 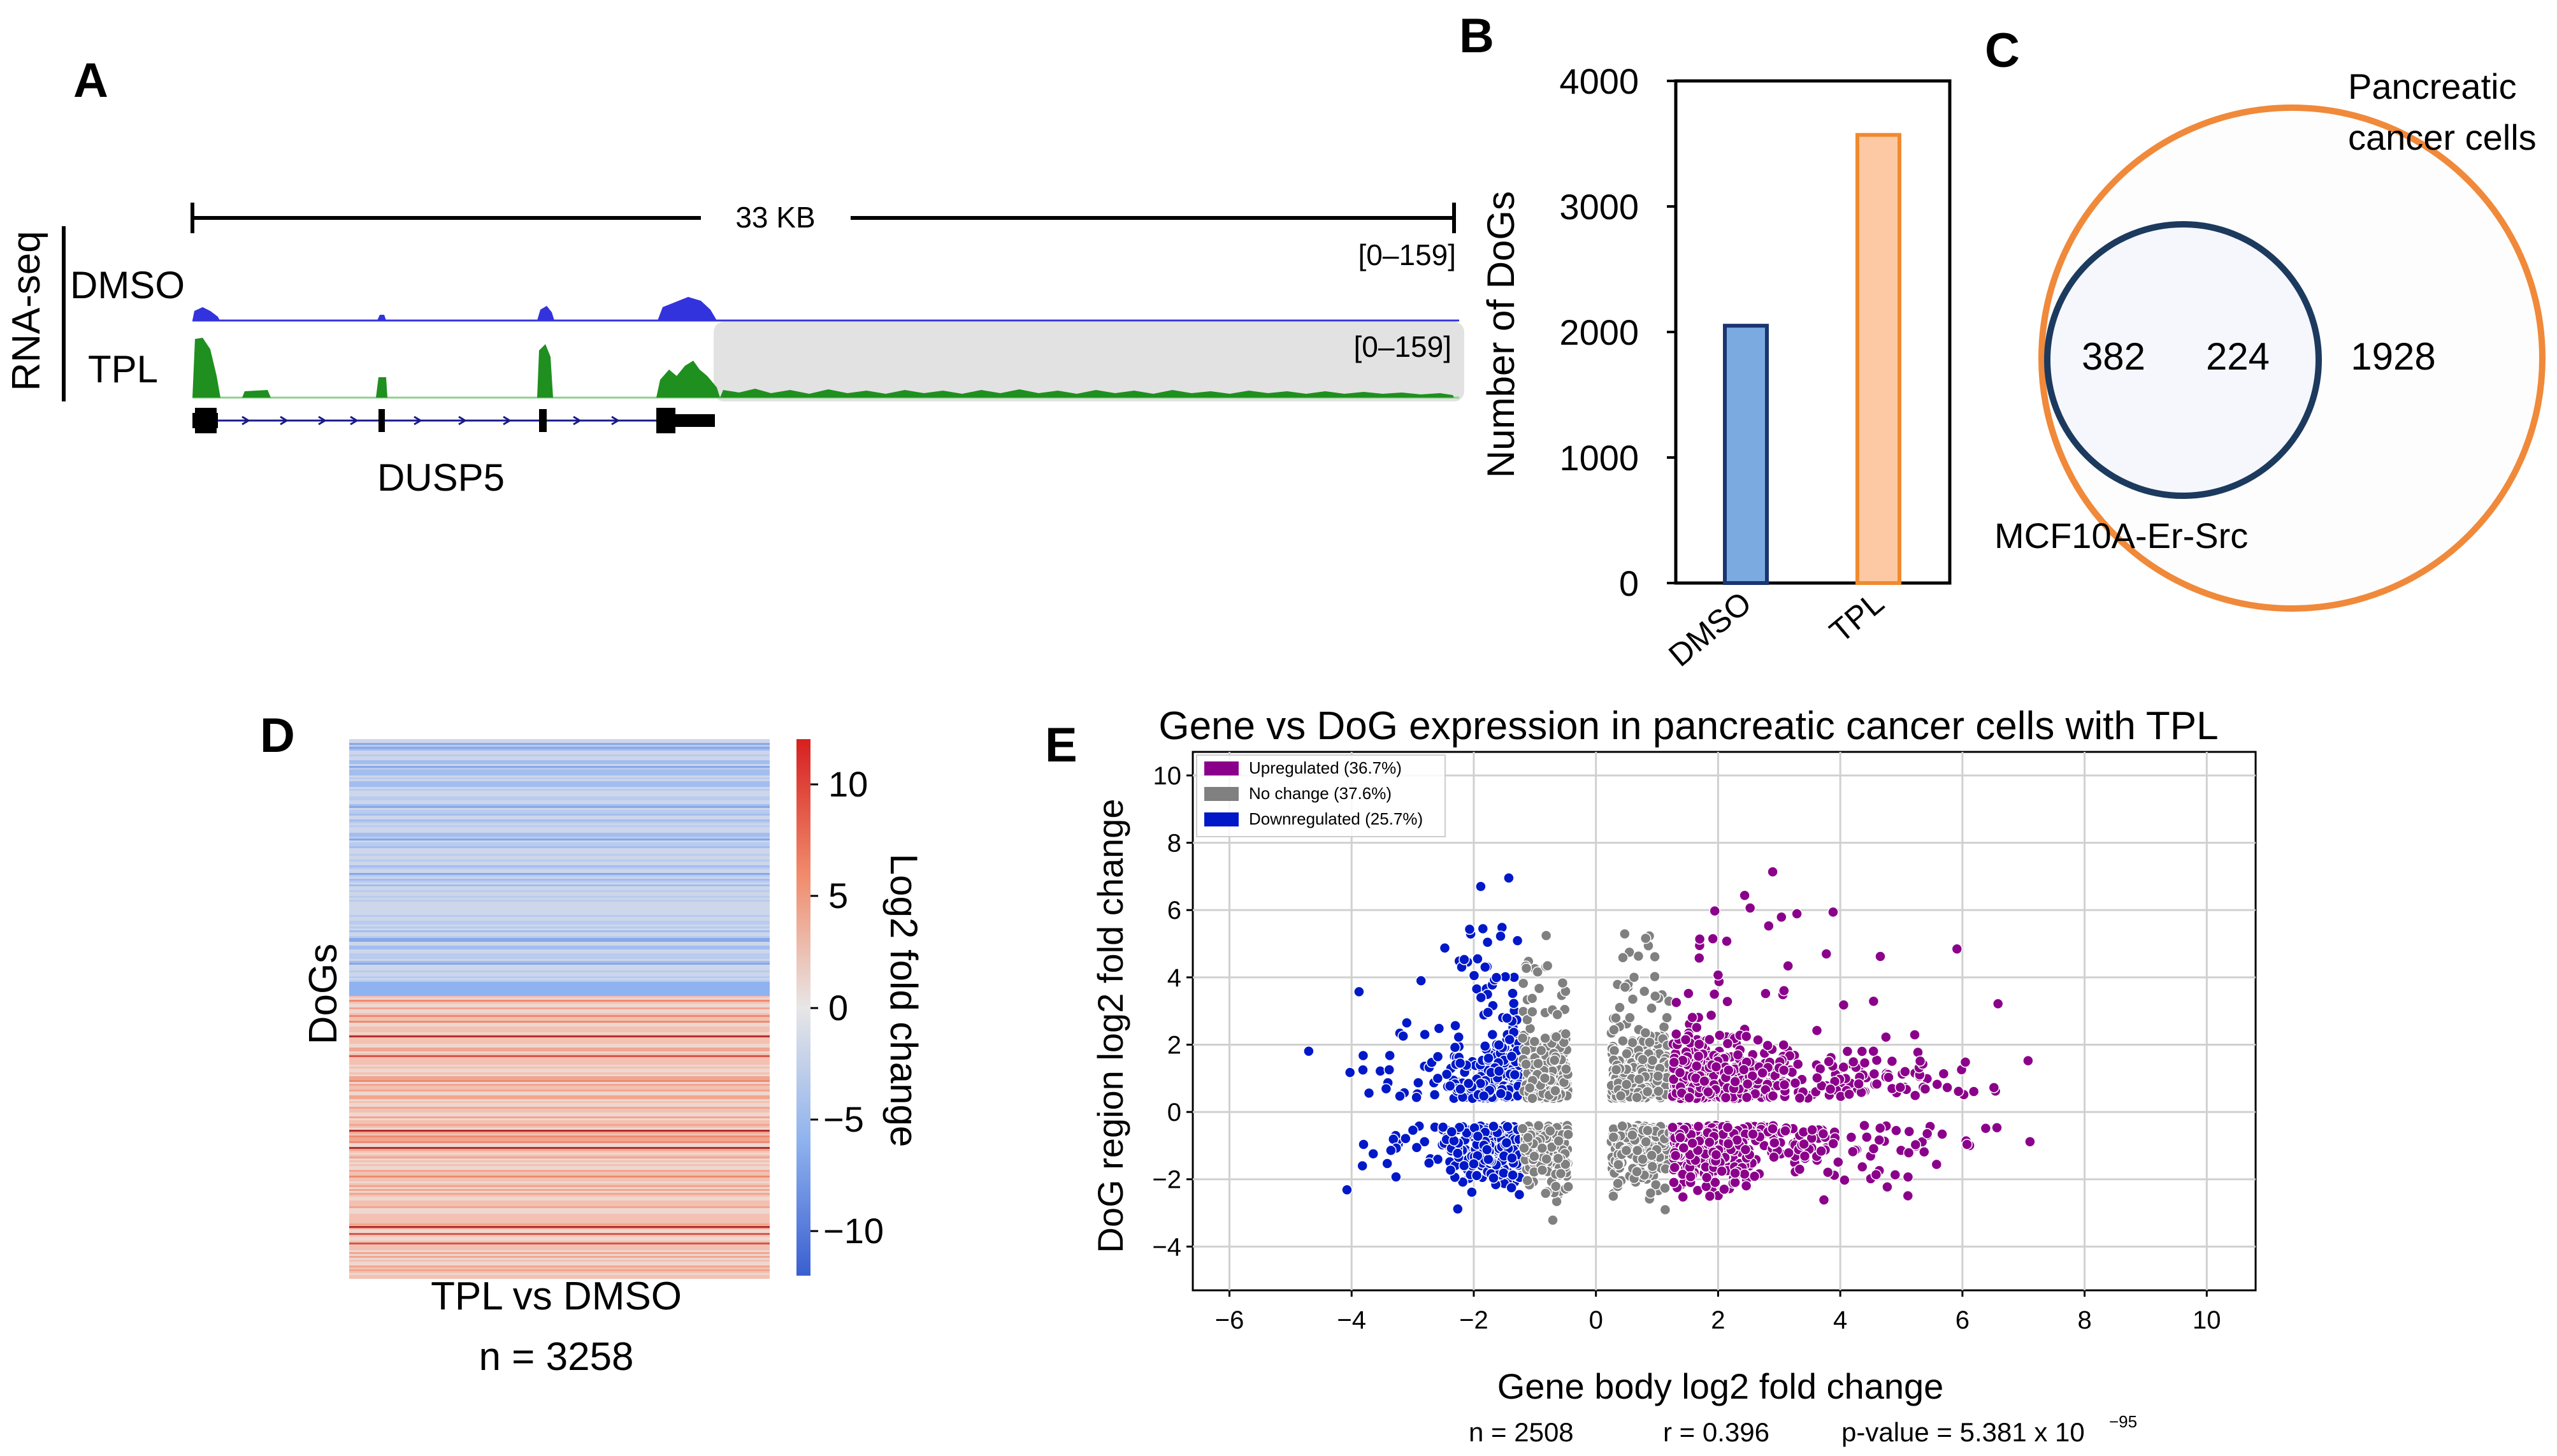 What do you see at coordinates (1963, 1320) in the screenshot?
I see `x-tick-label: 6` at bounding box center [1963, 1320].